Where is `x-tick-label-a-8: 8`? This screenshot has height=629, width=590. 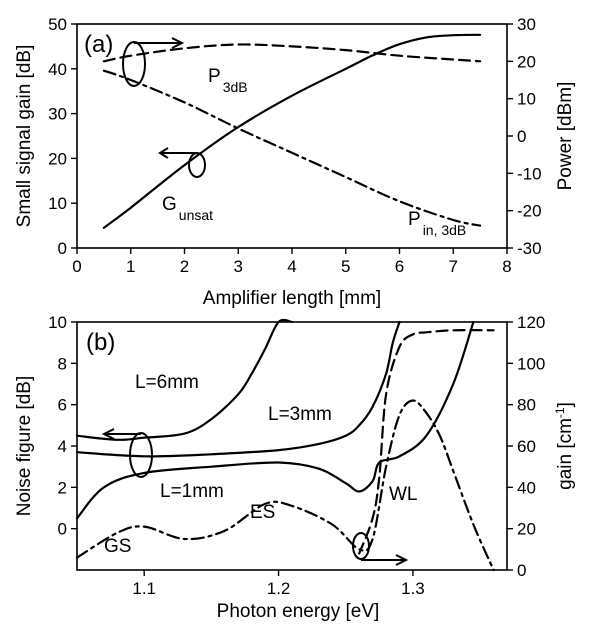
x-tick-label-a-8: 8 is located at coordinates (506, 266).